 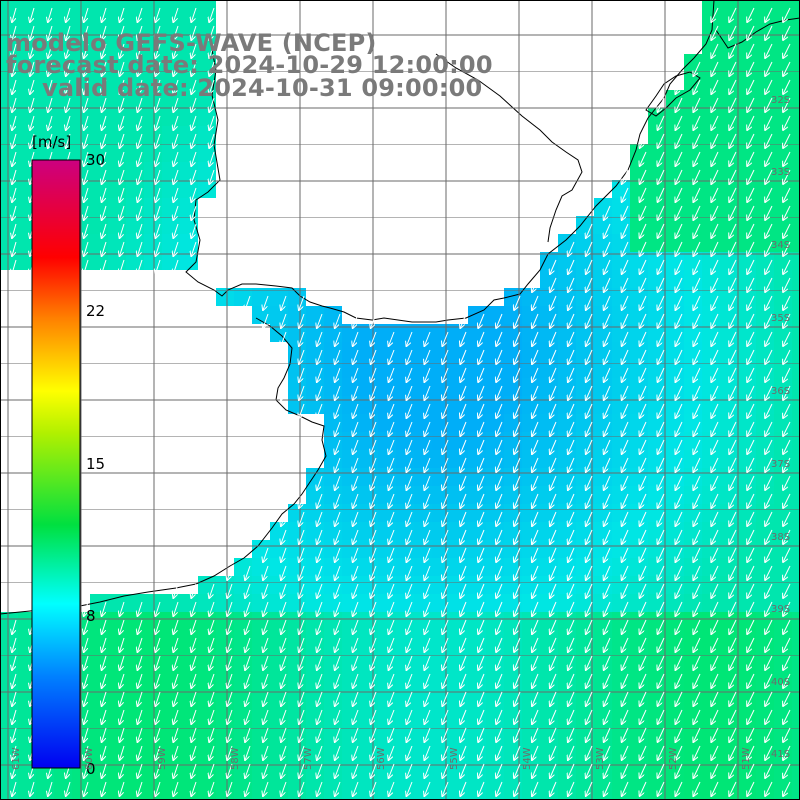 I want to click on lat-label: 35S, so click(x=781, y=318).